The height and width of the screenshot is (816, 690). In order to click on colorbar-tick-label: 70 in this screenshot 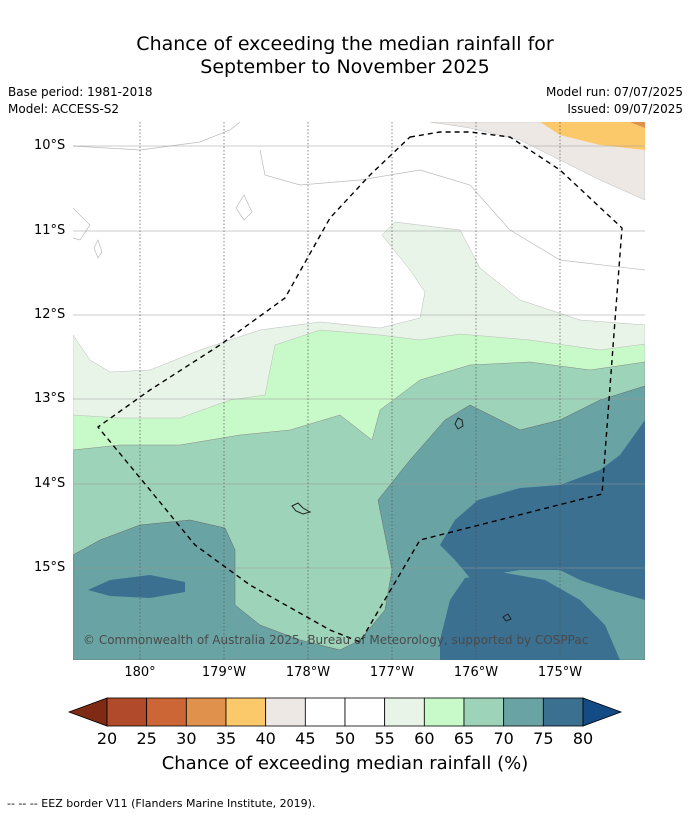, I will do `click(503, 738)`.